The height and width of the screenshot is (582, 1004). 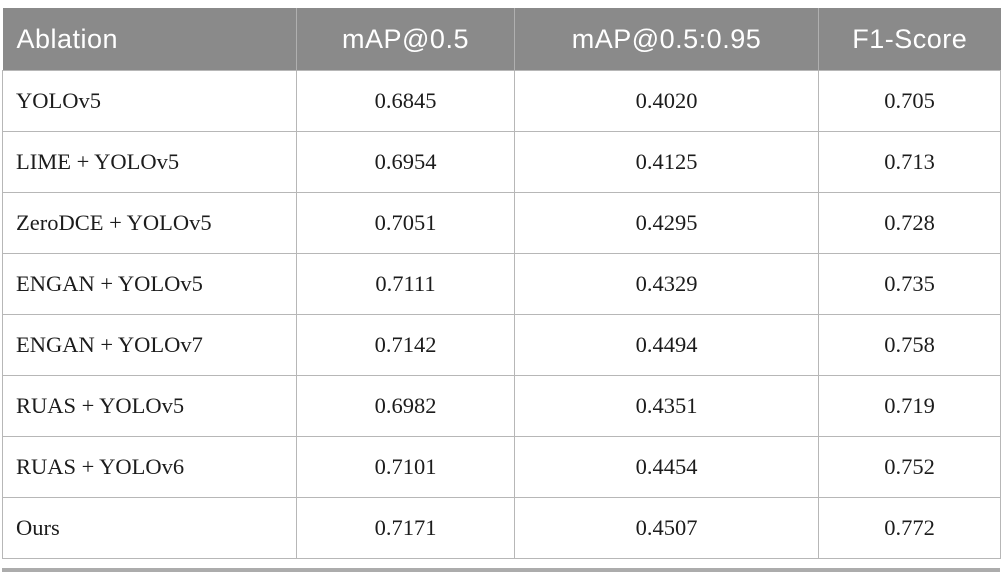 What do you see at coordinates (666, 467) in the screenshot?
I see `map05-095-cell: 0.4454` at bounding box center [666, 467].